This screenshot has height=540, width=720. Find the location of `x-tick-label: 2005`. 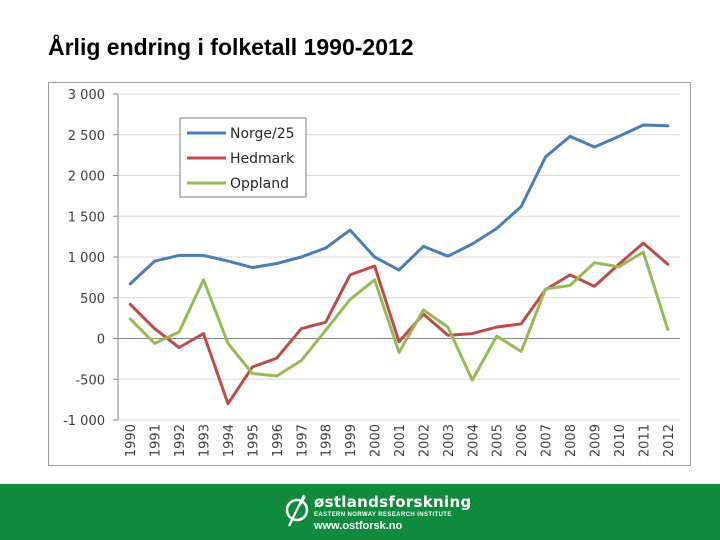

x-tick-label: 2005 is located at coordinates (498, 440).